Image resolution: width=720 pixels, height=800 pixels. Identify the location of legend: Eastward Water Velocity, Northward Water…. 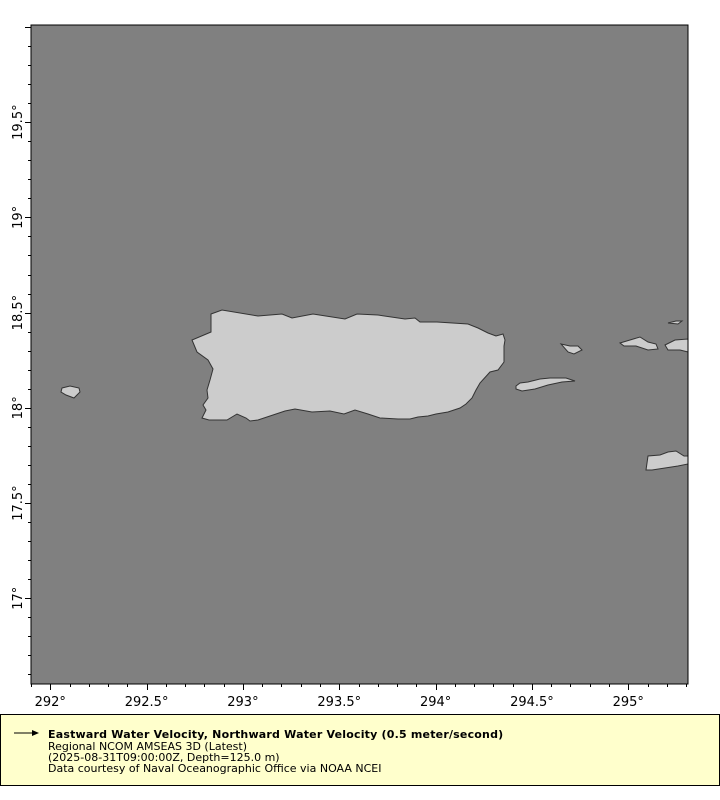
(360, 750).